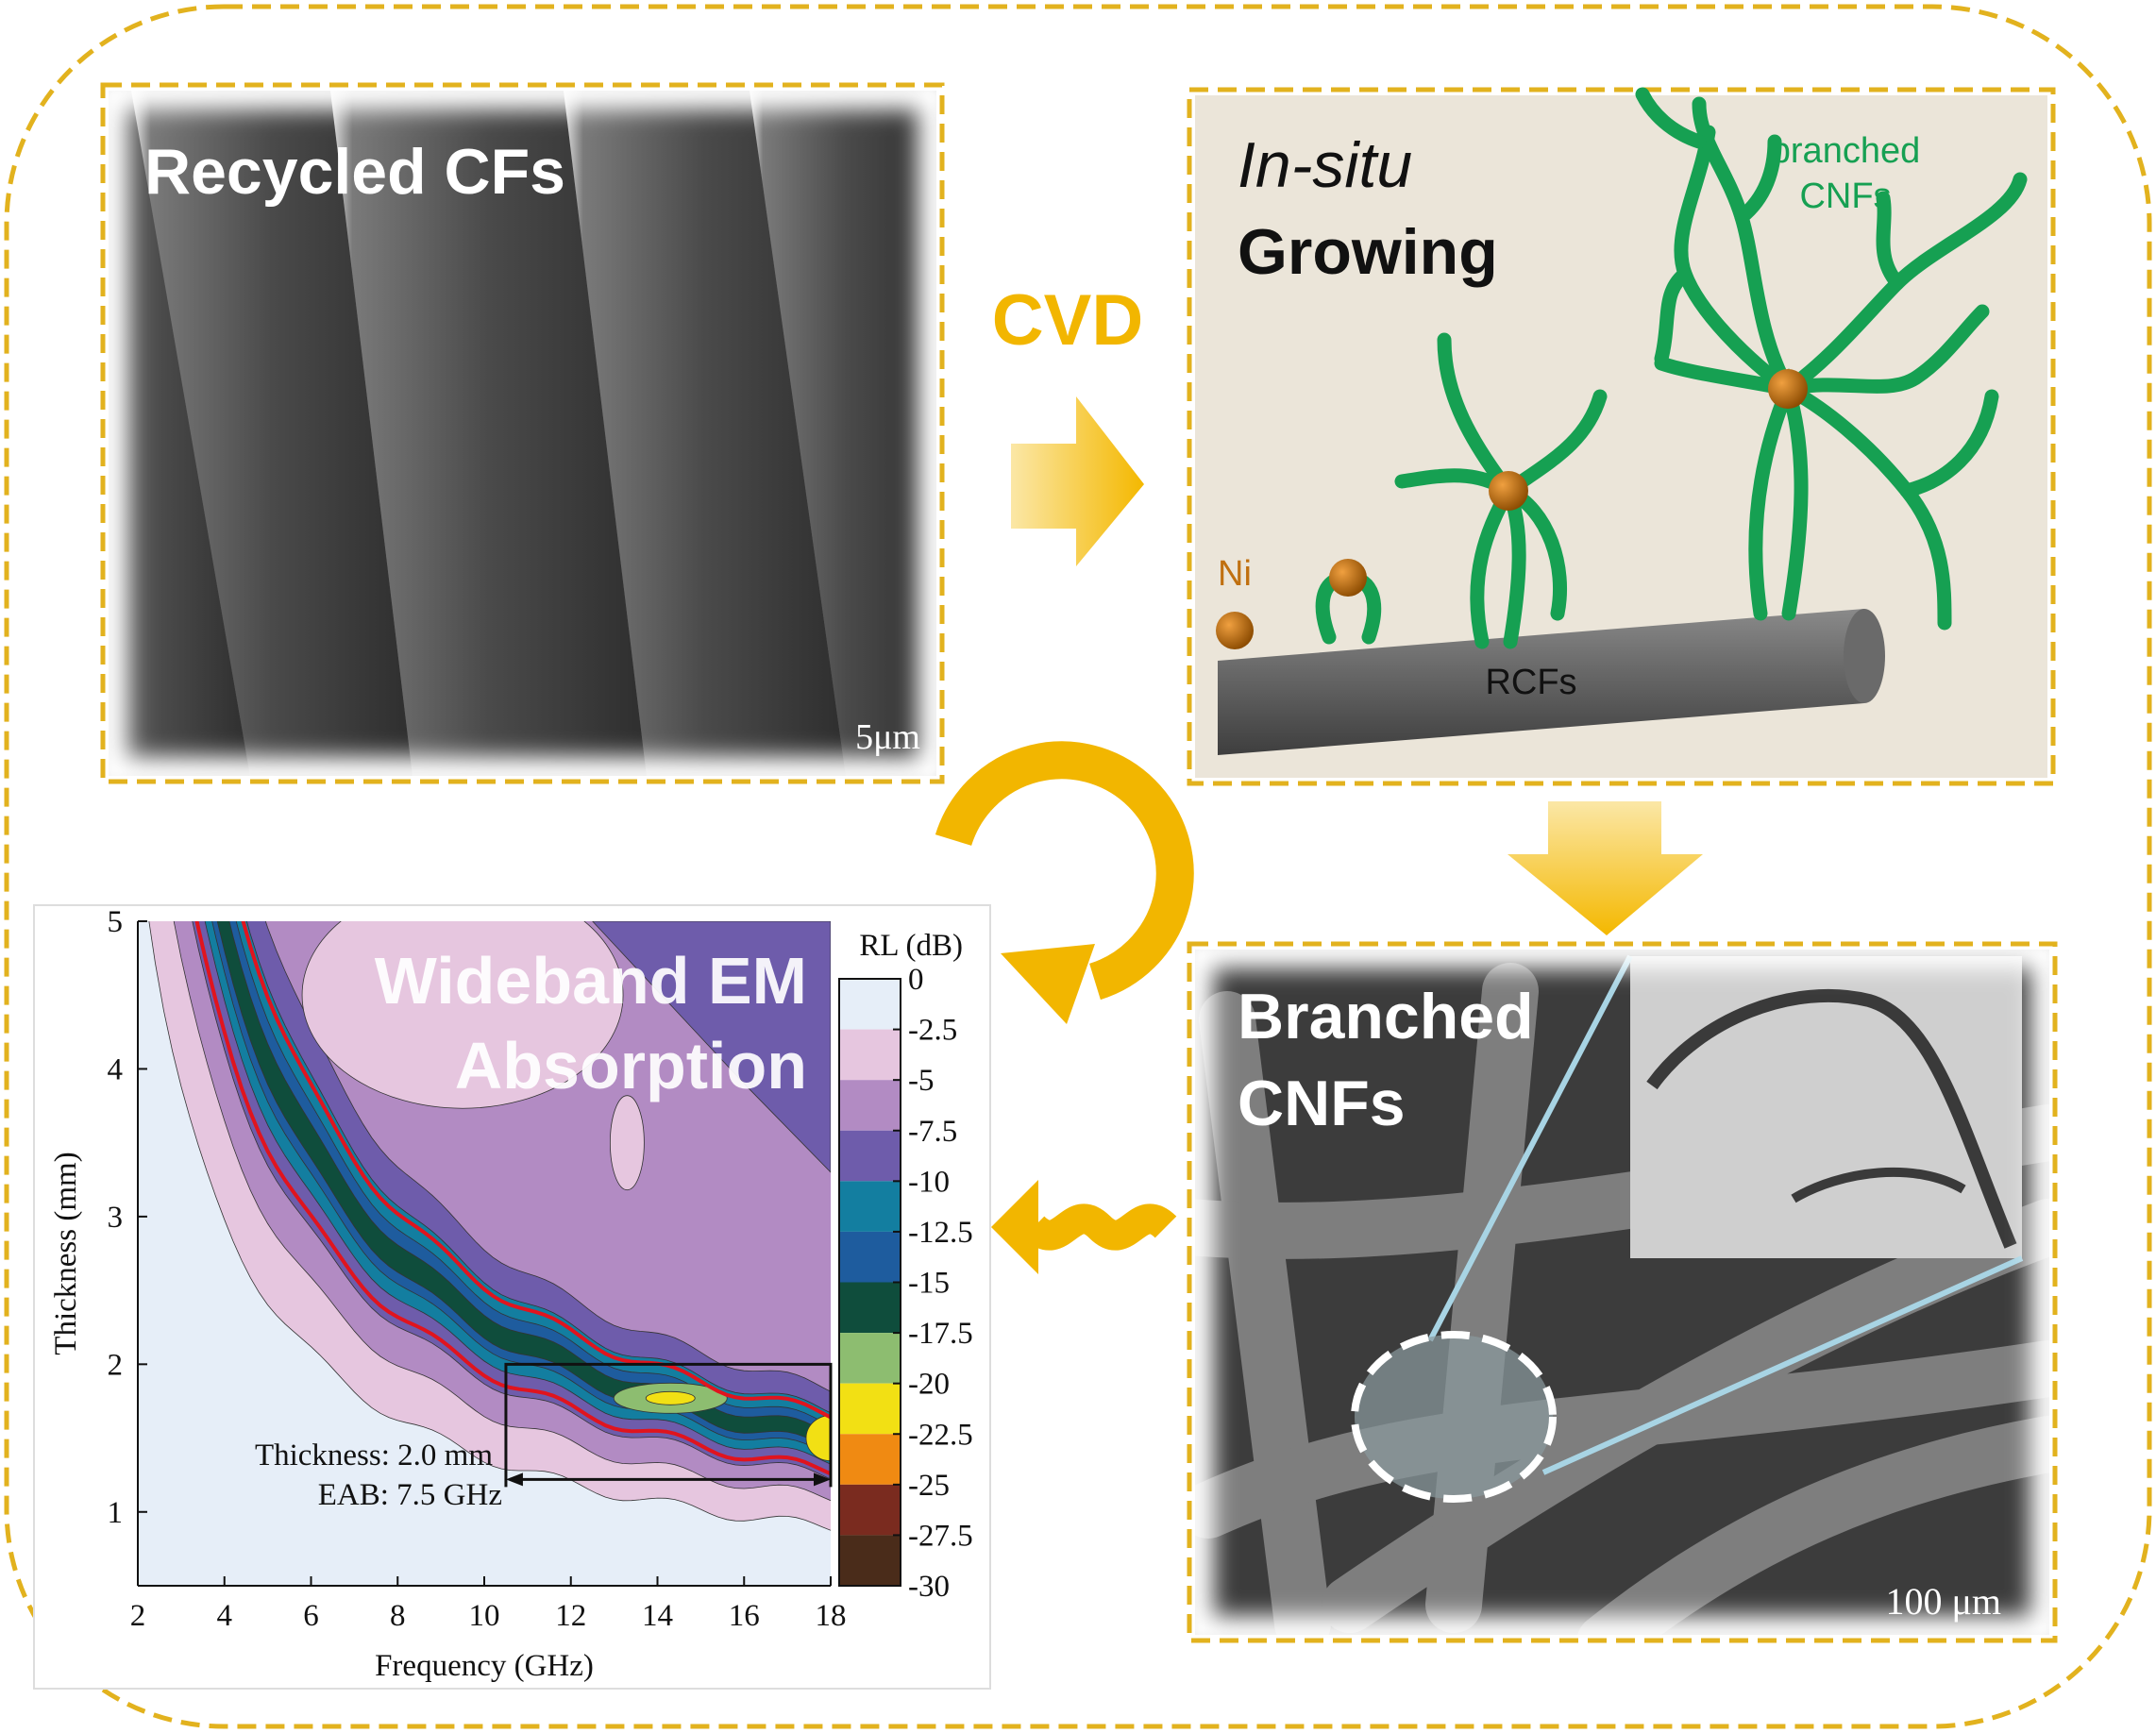 The width and height of the screenshot is (2156, 1733). What do you see at coordinates (1235, 574) in the screenshot?
I see `label: Ni` at bounding box center [1235, 574].